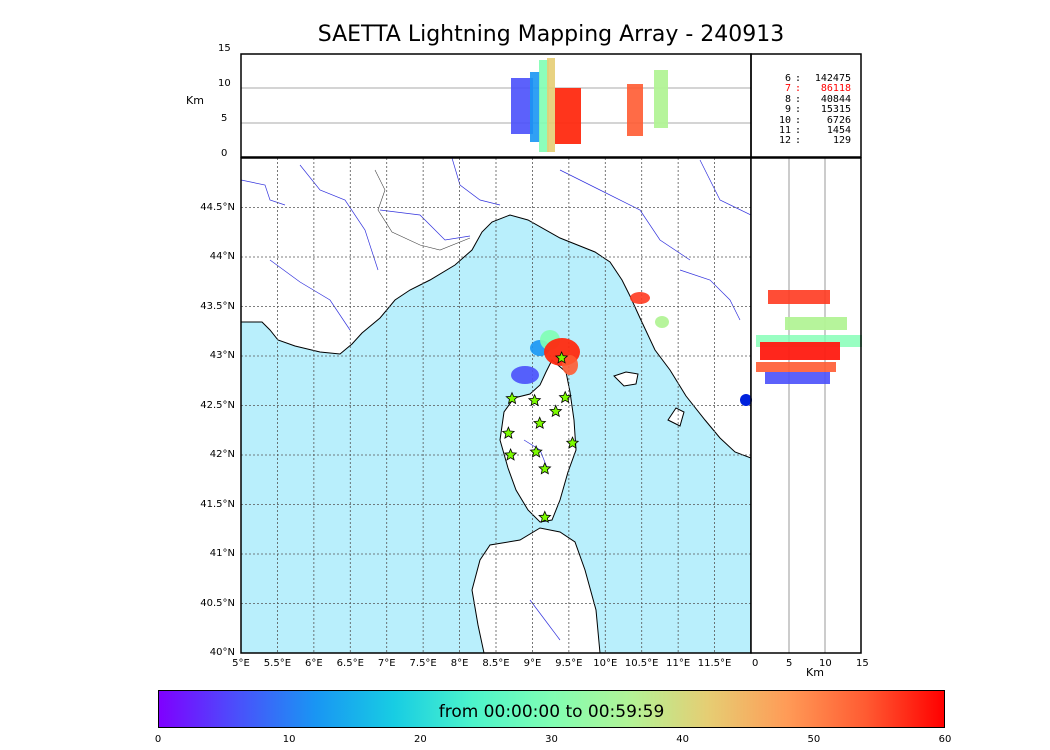 The image size is (1050, 750). What do you see at coordinates (314, 663) in the screenshot?
I see `lon-tick: 6°E` at bounding box center [314, 663].